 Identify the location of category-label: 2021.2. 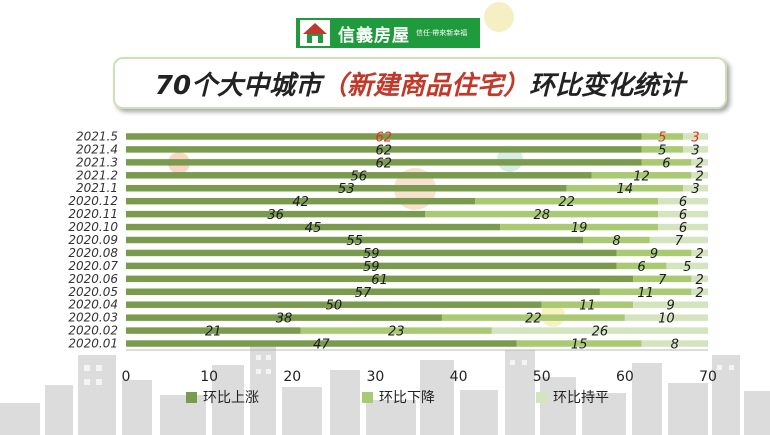
(97, 175).